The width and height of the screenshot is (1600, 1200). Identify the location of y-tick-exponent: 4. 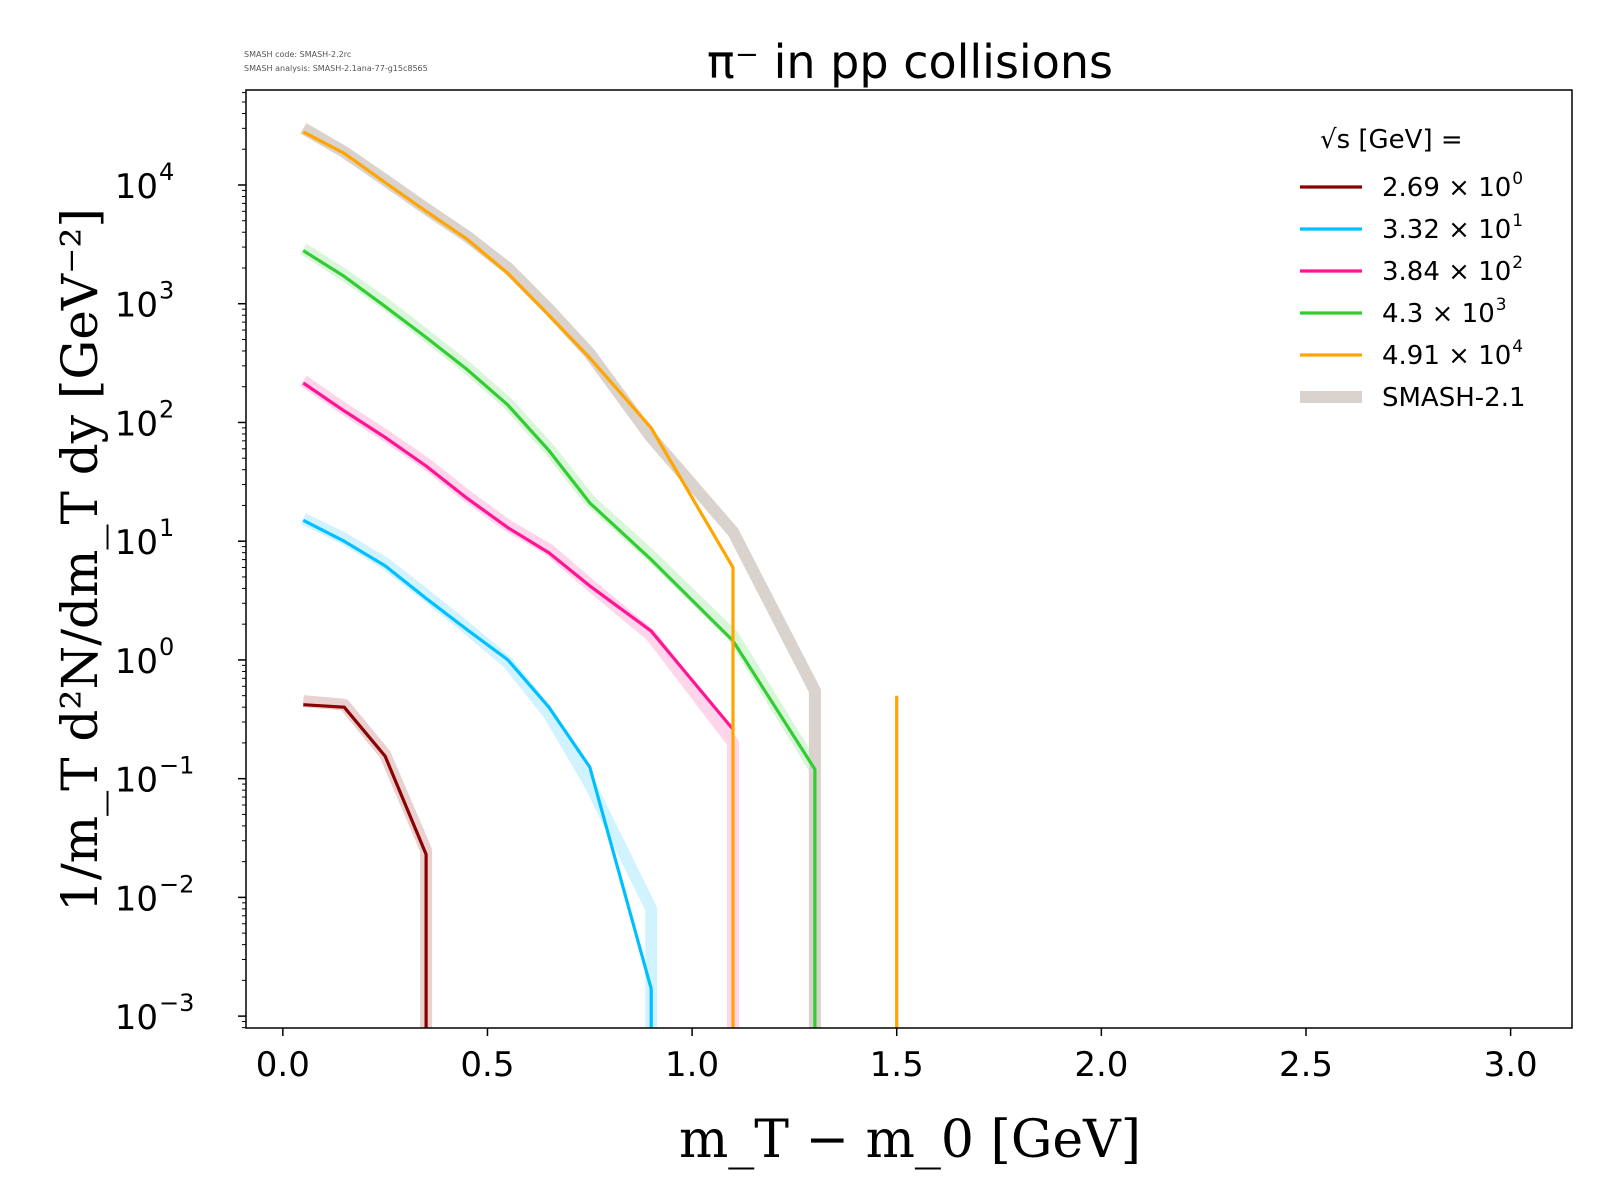
(166, 172).